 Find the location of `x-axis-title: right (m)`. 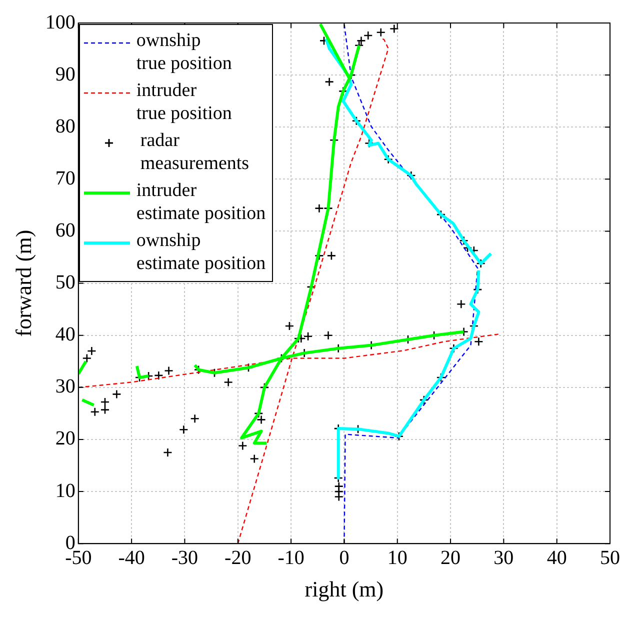

x-axis-title: right (m) is located at coordinates (344, 589).